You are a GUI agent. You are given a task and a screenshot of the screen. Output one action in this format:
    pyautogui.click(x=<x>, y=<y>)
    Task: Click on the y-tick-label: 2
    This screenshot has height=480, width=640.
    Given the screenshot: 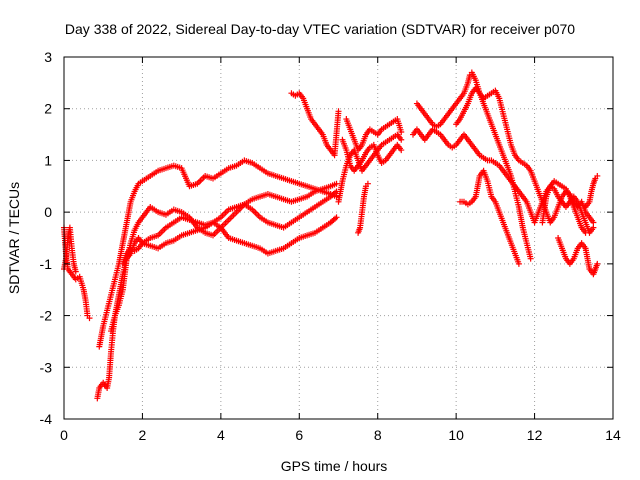 What is the action you would take?
    pyautogui.click(x=48, y=109)
    